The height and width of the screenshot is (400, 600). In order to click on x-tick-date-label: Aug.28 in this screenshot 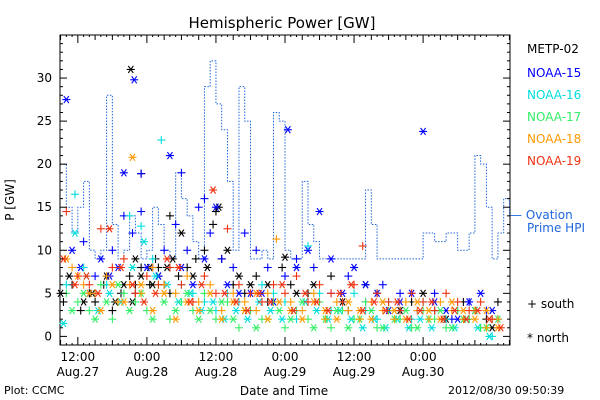, I will do `click(216, 372)`.